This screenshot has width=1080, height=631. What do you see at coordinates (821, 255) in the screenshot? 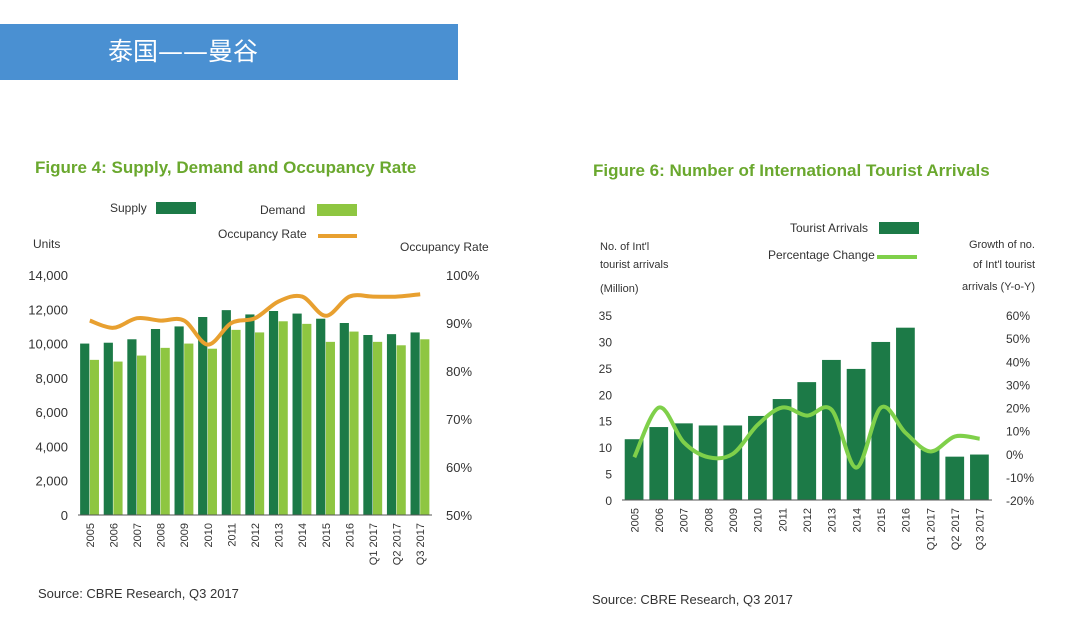
I see `chart2-legend-change-label: Percentage Change` at bounding box center [821, 255].